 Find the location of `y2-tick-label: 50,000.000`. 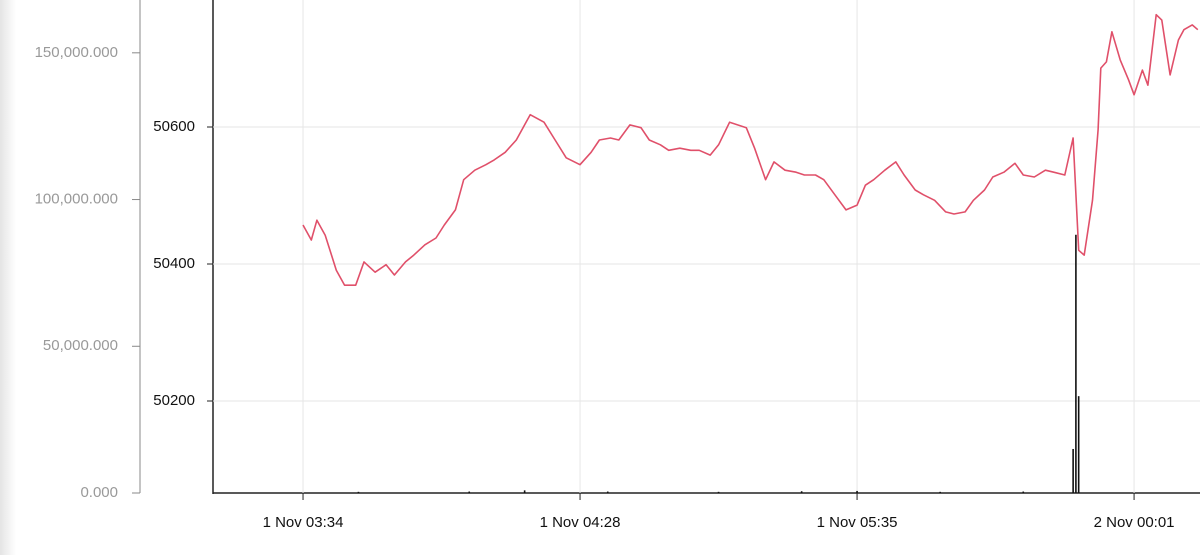

y2-tick-label: 50,000.000 is located at coordinates (80, 345).